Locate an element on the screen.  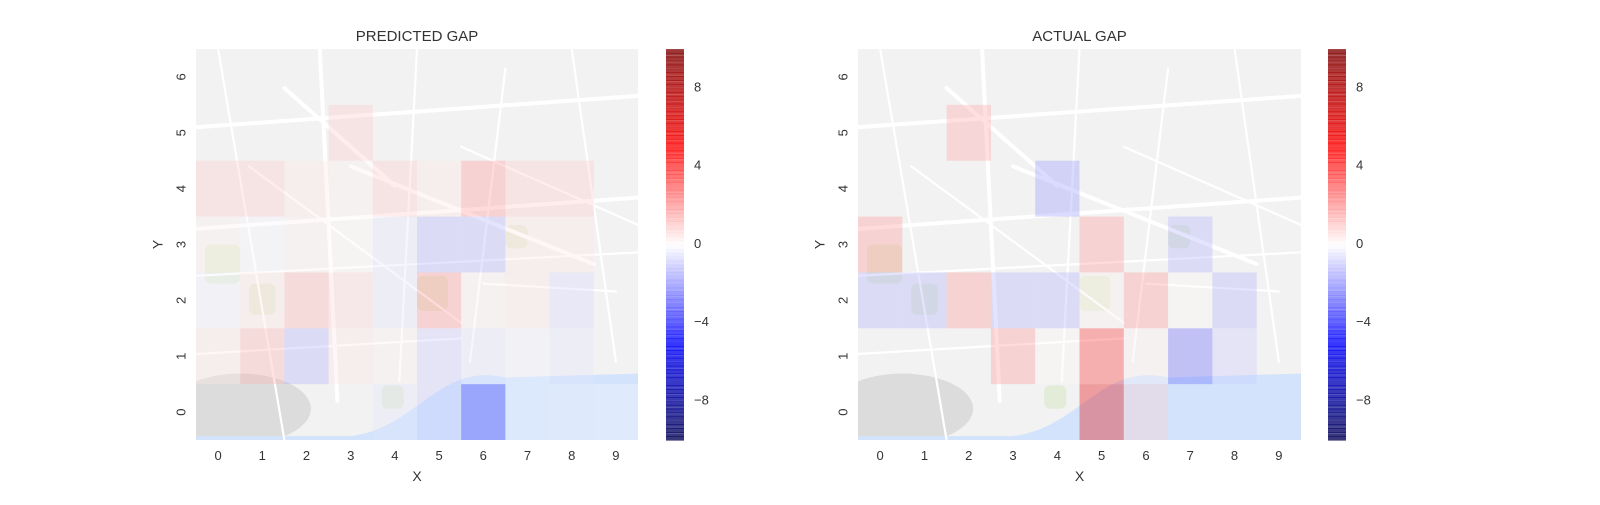
y-tick-label: 1 is located at coordinates (842, 356).